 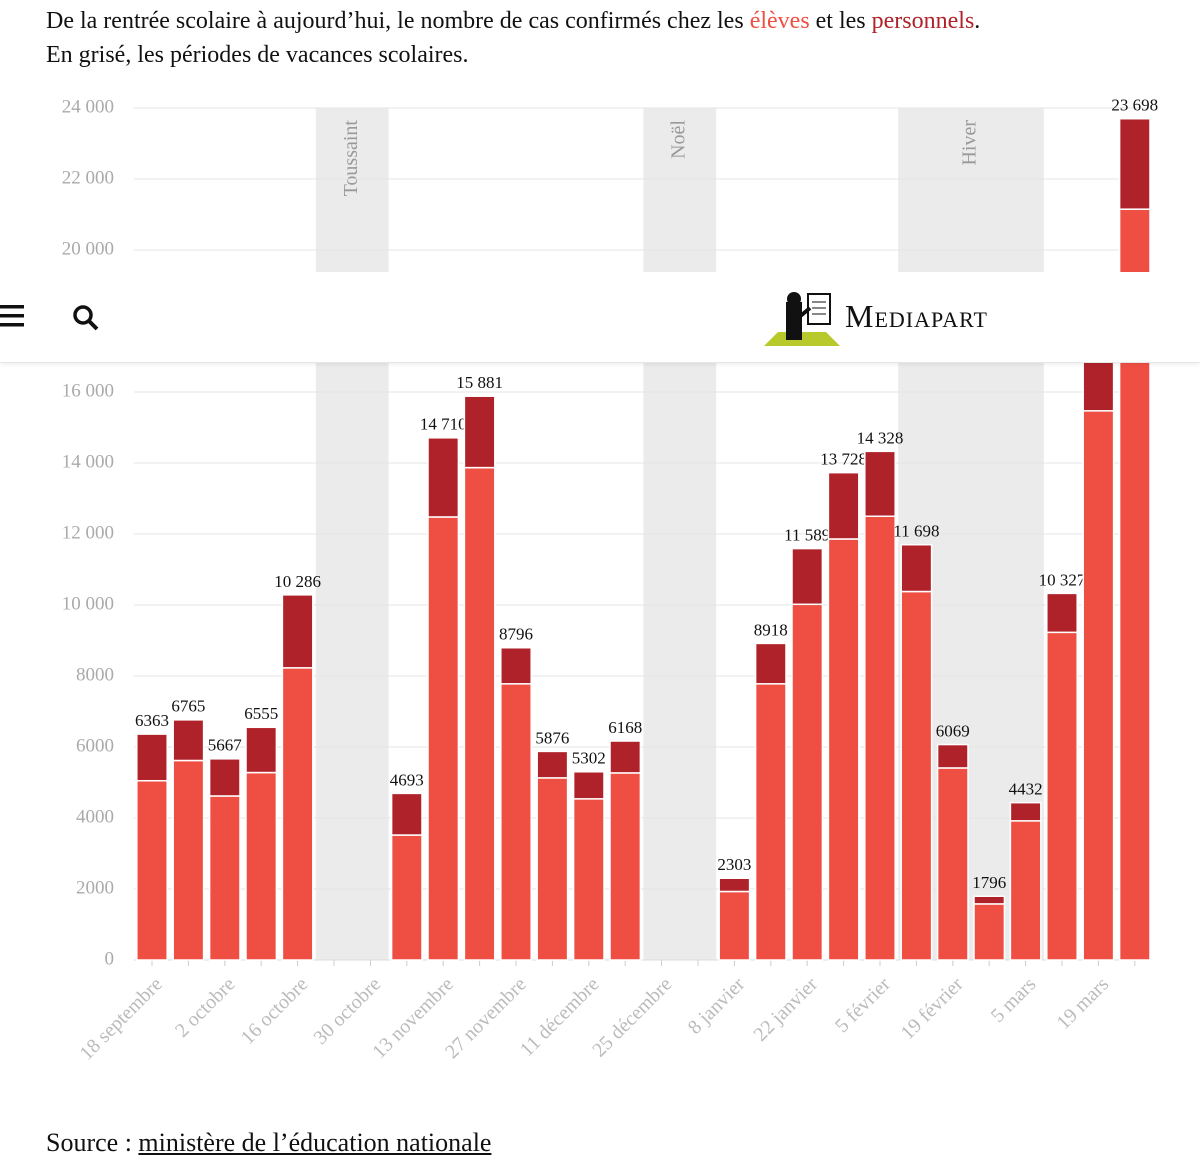 I want to click on x-tick-label: 19 février, so click(x=932, y=1008).